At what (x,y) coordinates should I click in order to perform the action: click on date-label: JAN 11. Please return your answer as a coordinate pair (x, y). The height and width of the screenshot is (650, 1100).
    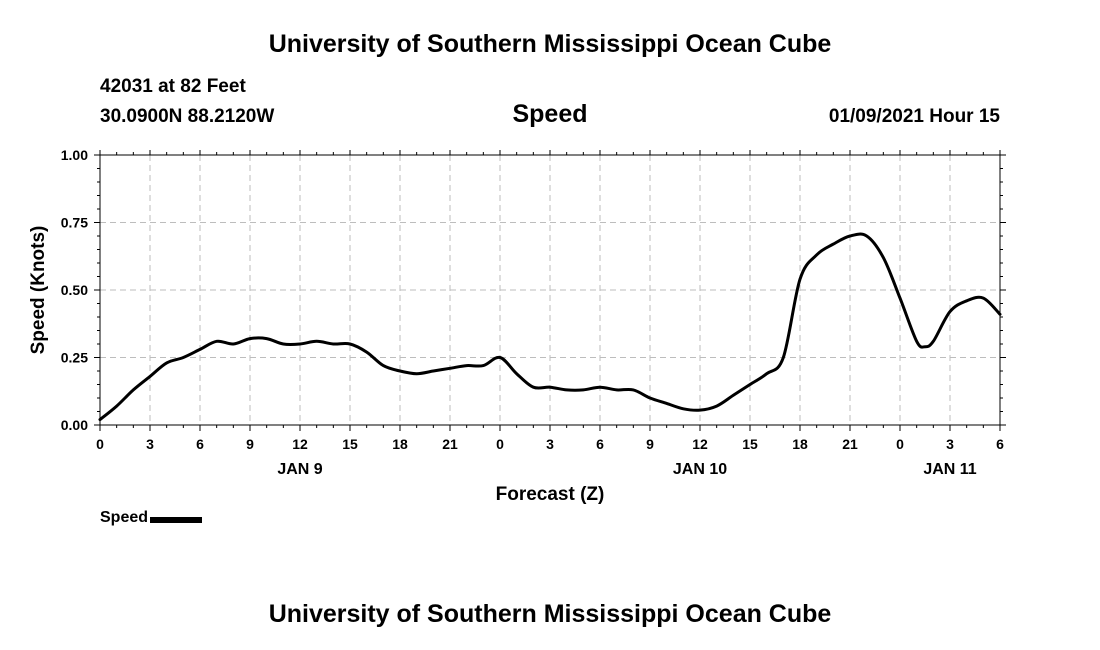
    Looking at the image, I should click on (949, 469).